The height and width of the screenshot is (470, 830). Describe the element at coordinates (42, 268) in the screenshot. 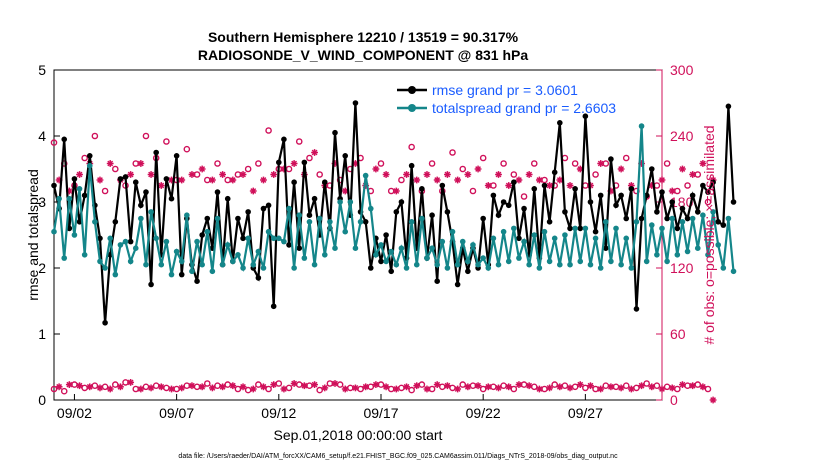

I see `y-tick-label: 2` at that location.